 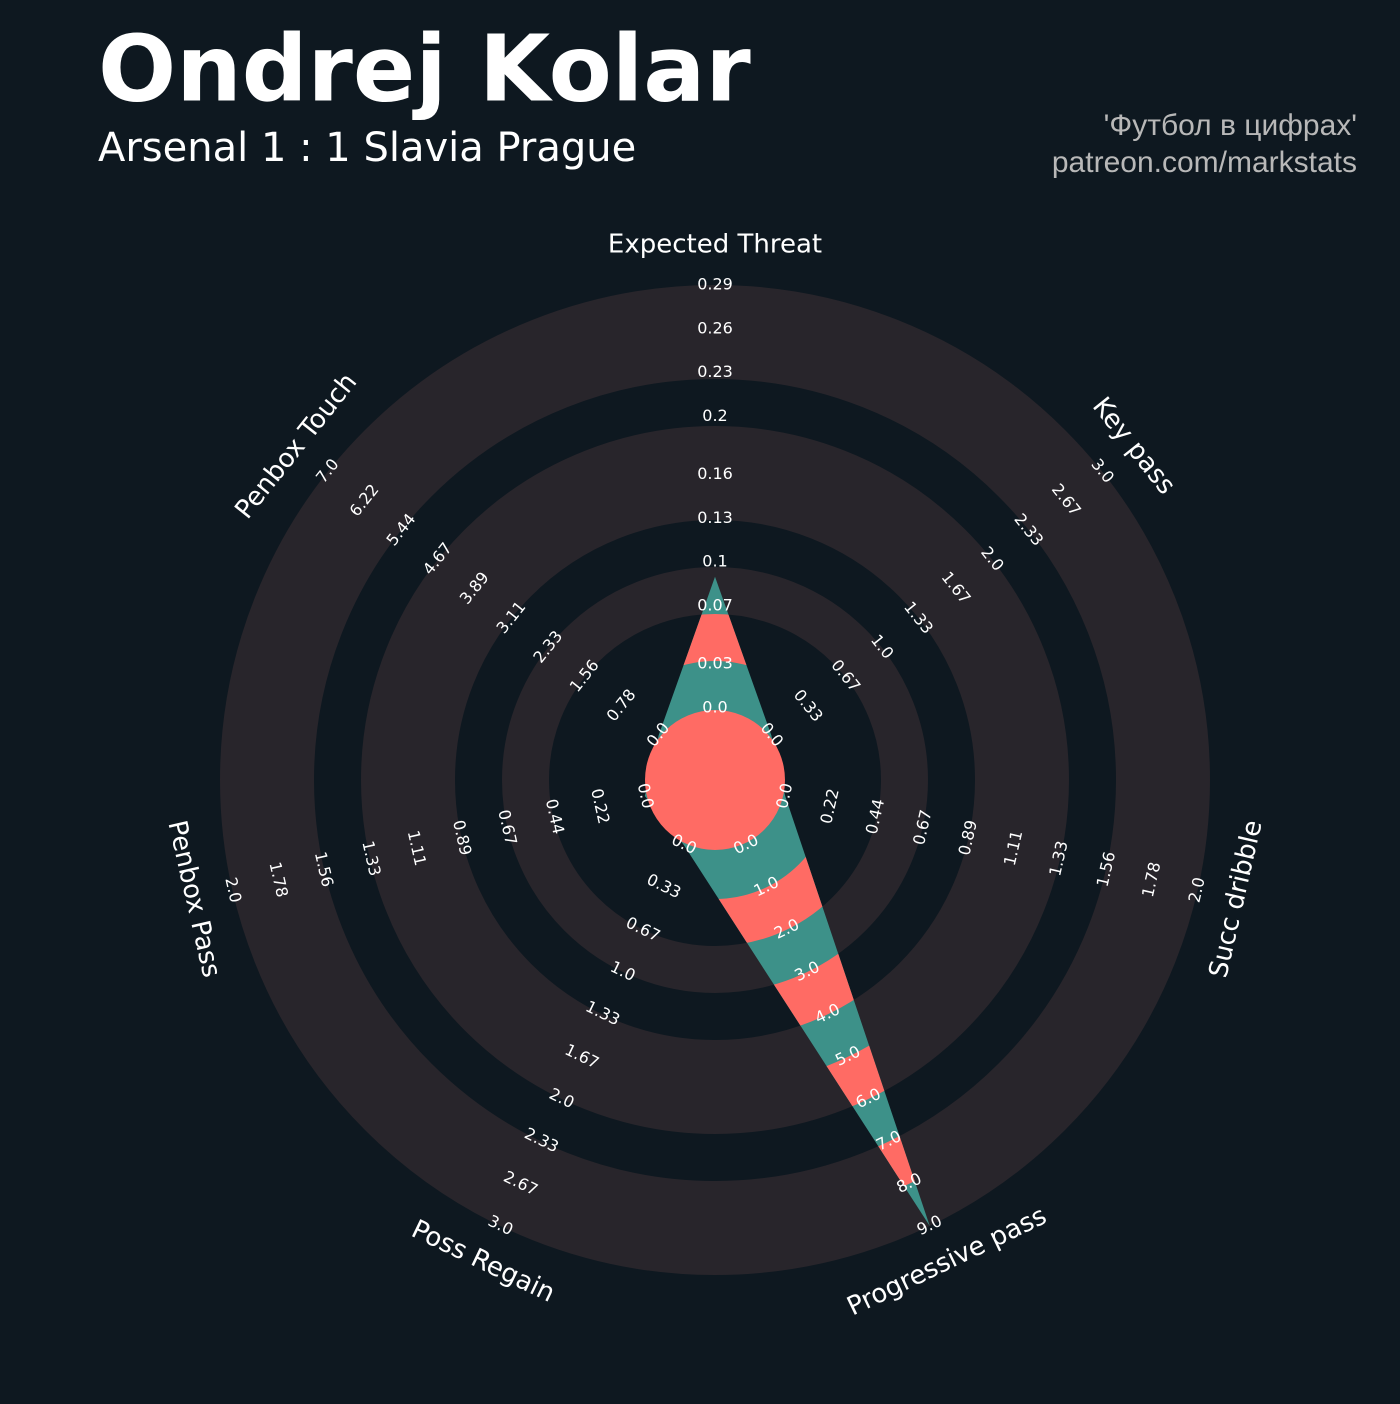 I want to click on tick-label: 0.29, so click(x=715, y=284).